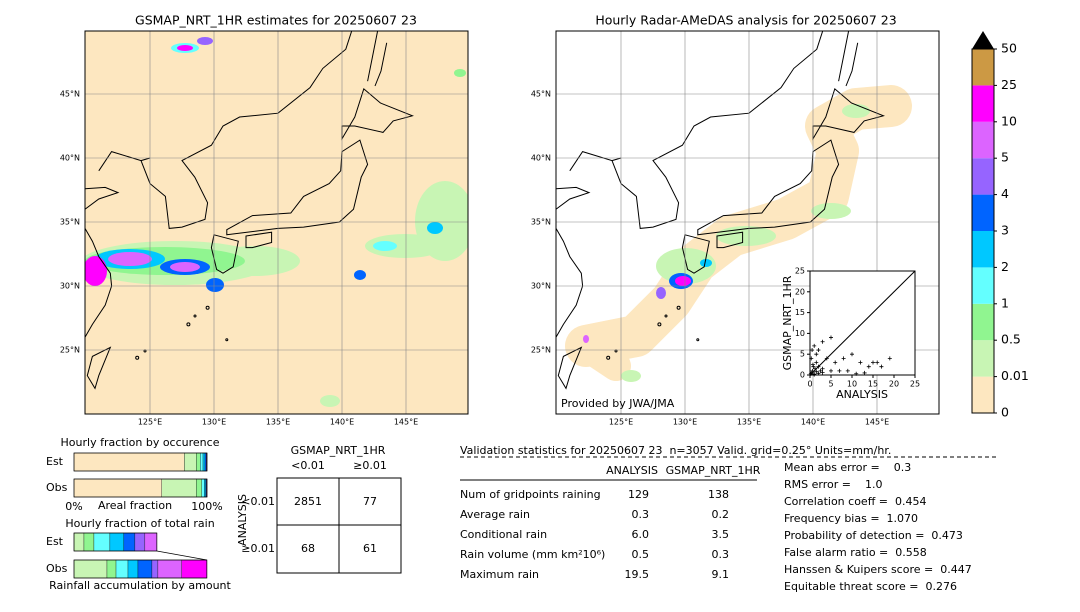 This screenshot has height=612, width=1080. Describe the element at coordinates (342, 422) in the screenshot. I see `x-tick-label: 140°E` at that location.